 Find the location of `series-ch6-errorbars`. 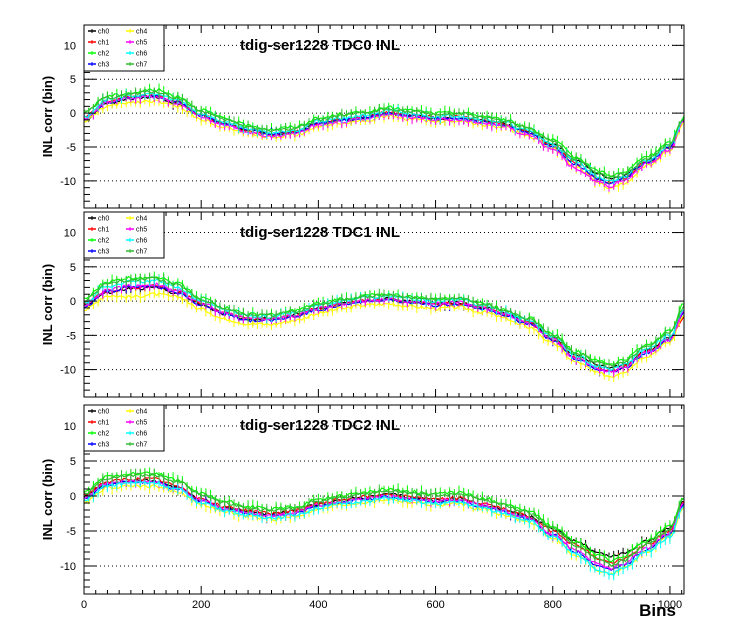

series-ch6-errorbars is located at coordinates (384, 529).